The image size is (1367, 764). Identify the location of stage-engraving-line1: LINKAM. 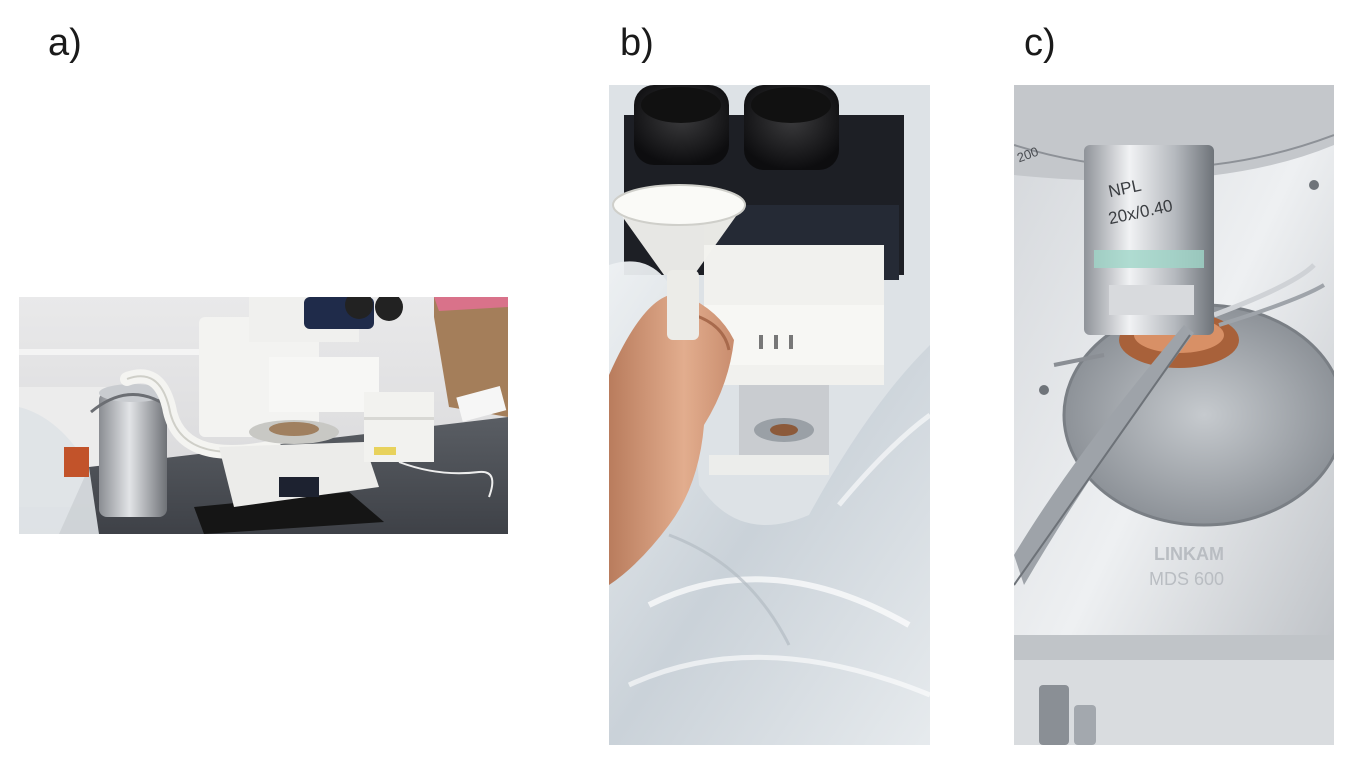
(1189, 554).